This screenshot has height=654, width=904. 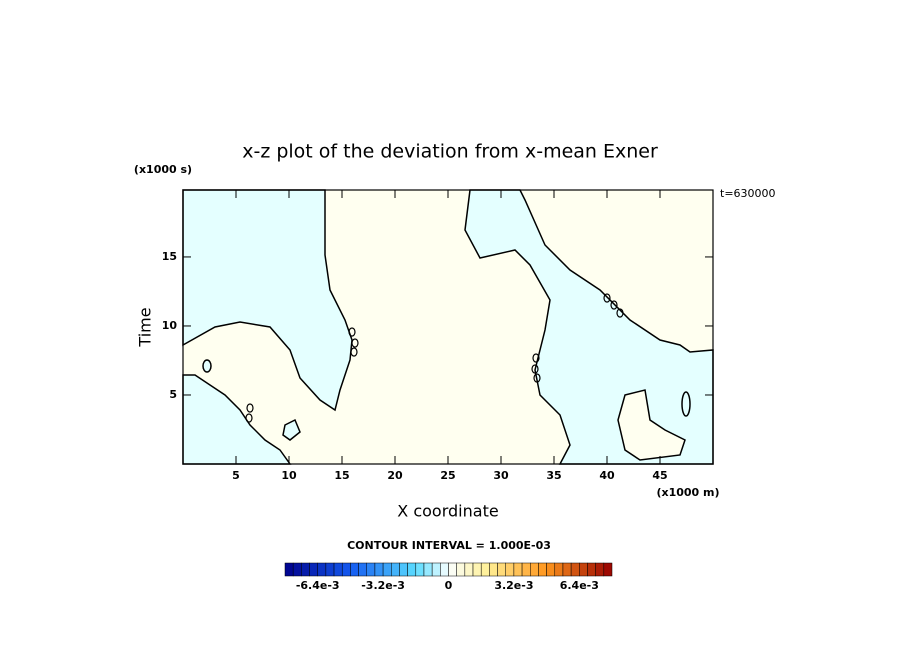 I want to click on x-tick-label: 20, so click(x=395, y=475).